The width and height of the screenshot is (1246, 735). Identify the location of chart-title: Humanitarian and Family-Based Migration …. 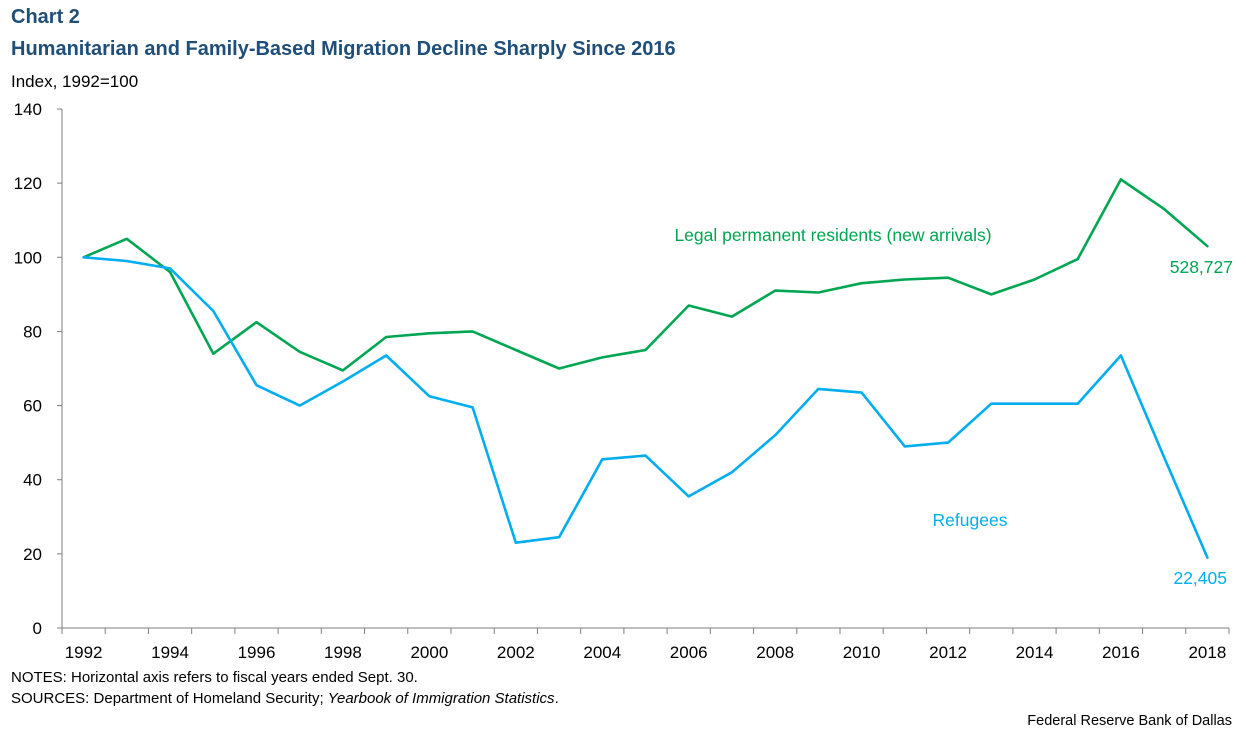
(343, 49).